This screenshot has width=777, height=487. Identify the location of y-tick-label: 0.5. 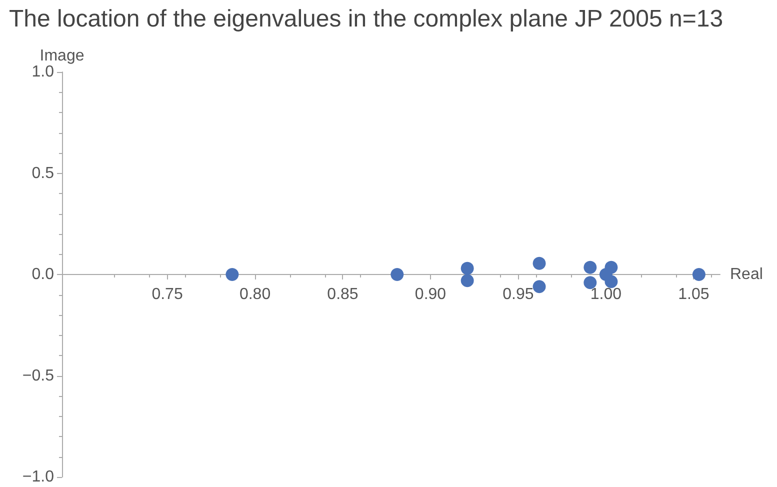
(43, 173).